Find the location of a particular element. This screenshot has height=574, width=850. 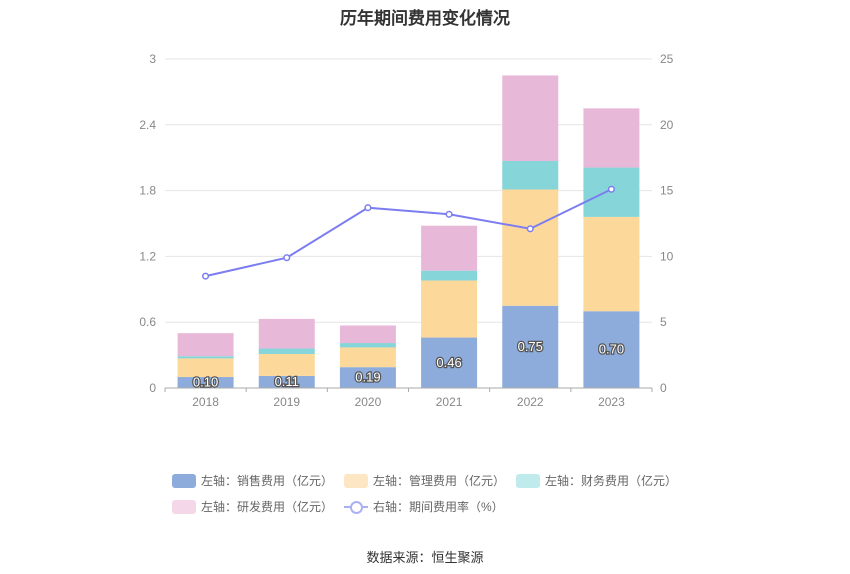

legend-item-admin: 左轴：管理费用（亿元） is located at coordinates (424, 480).